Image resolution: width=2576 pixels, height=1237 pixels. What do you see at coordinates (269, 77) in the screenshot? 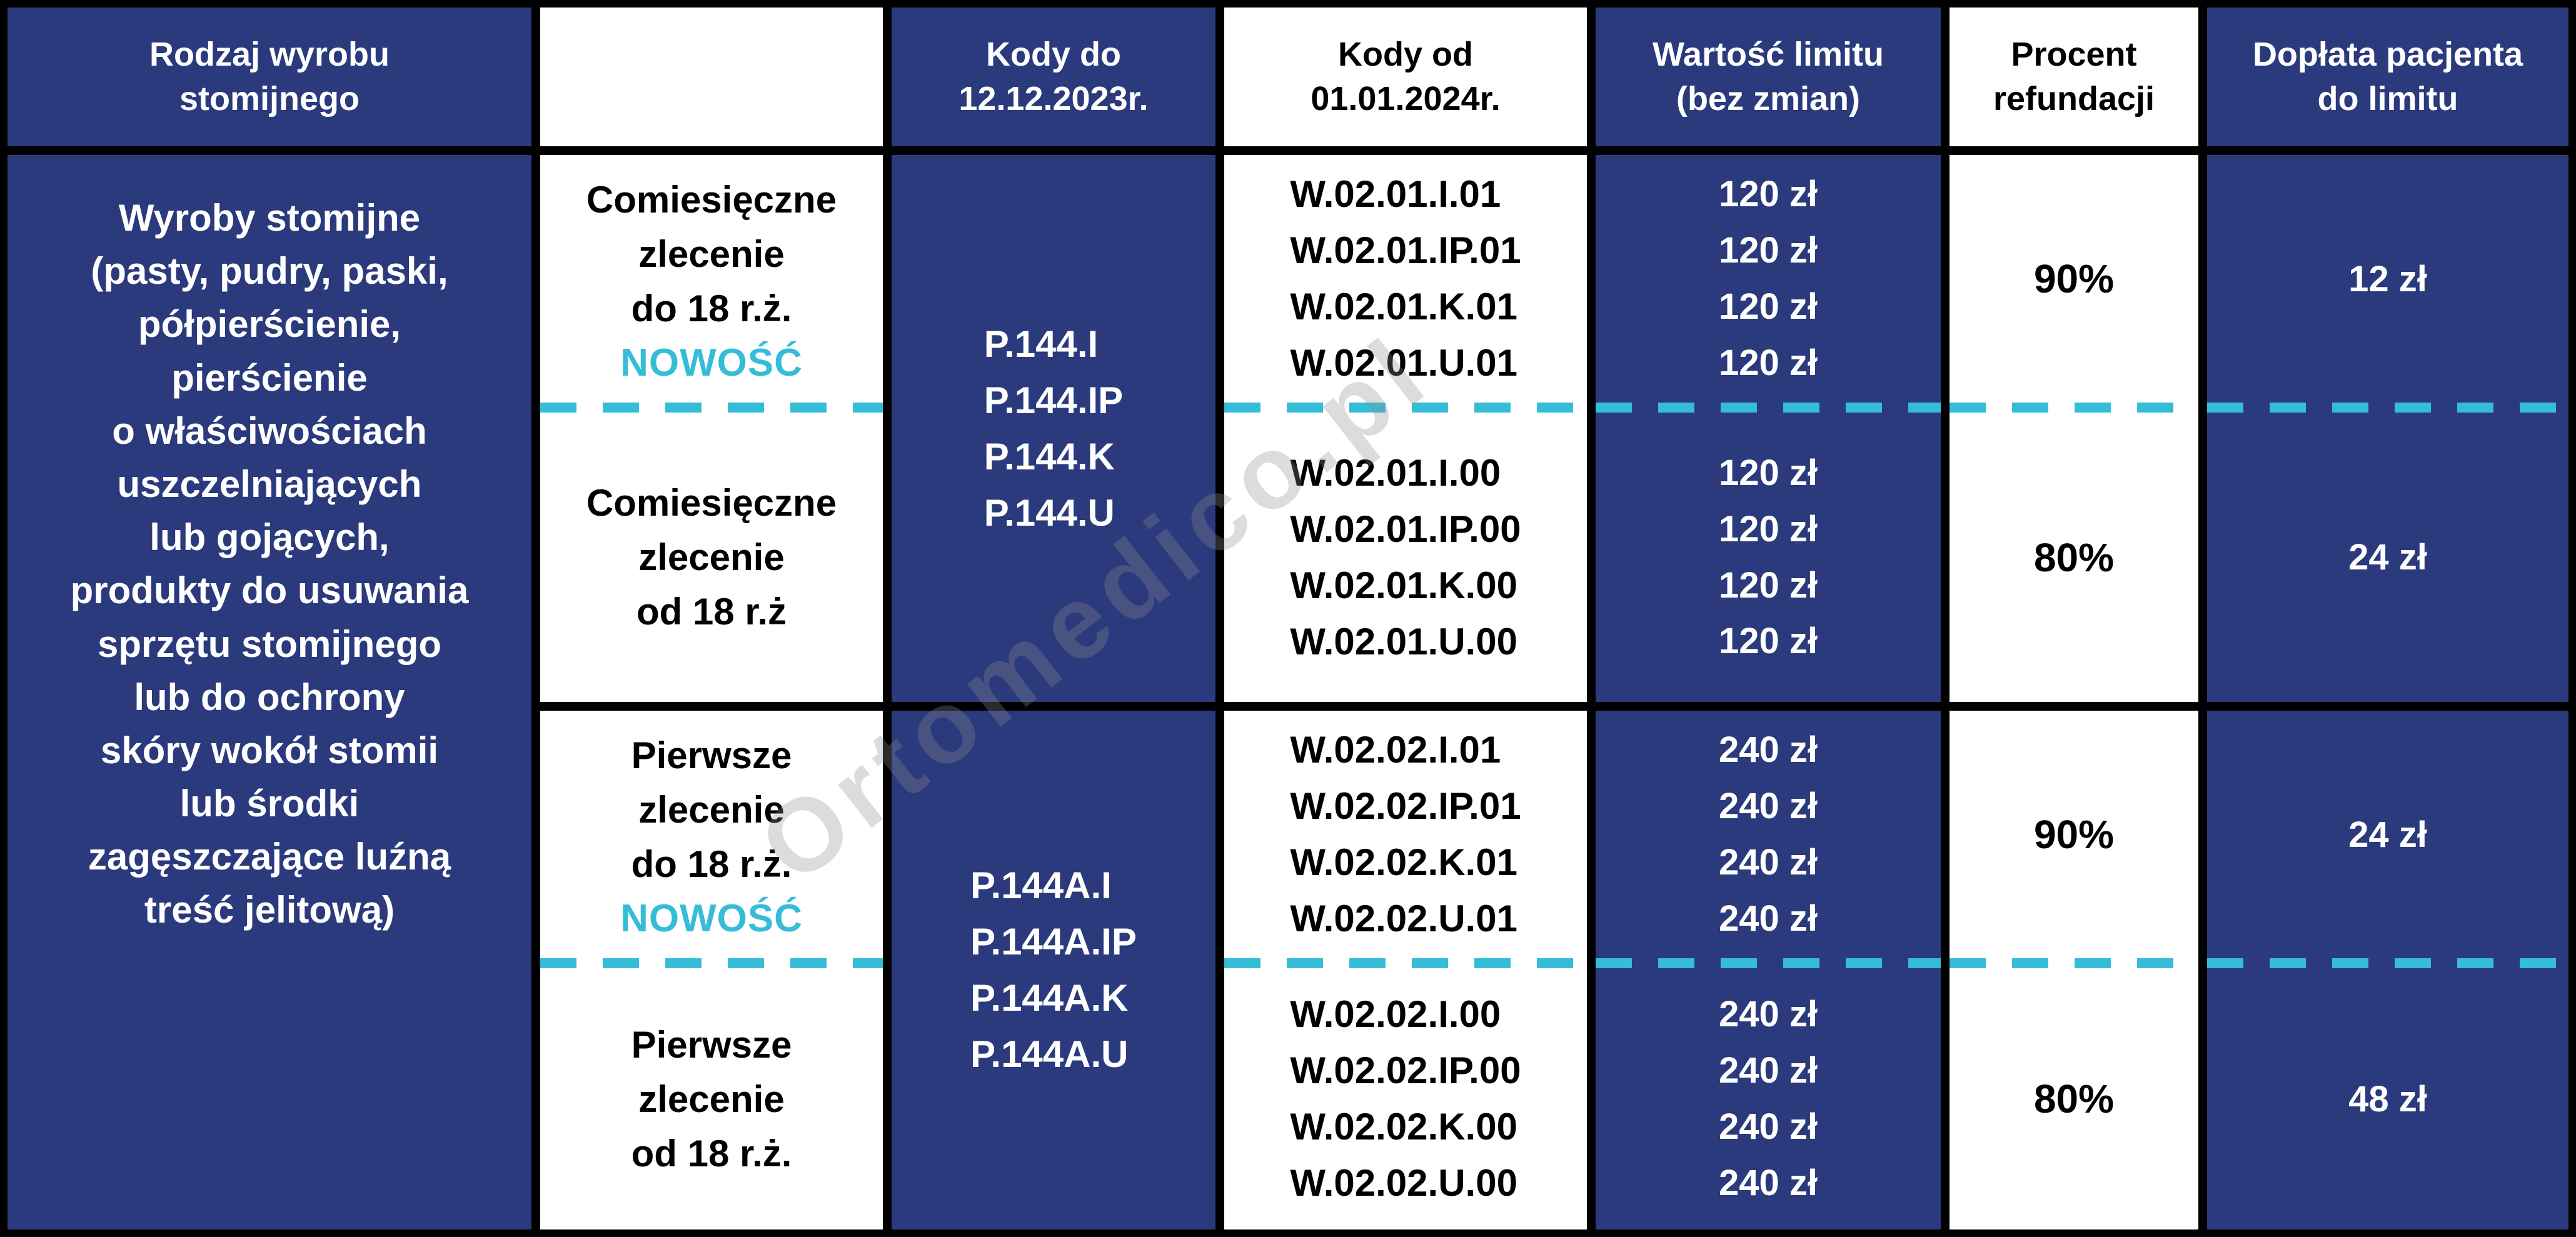
I see `header-product-type: Rodzaj wyrobu stomijnego` at bounding box center [269, 77].